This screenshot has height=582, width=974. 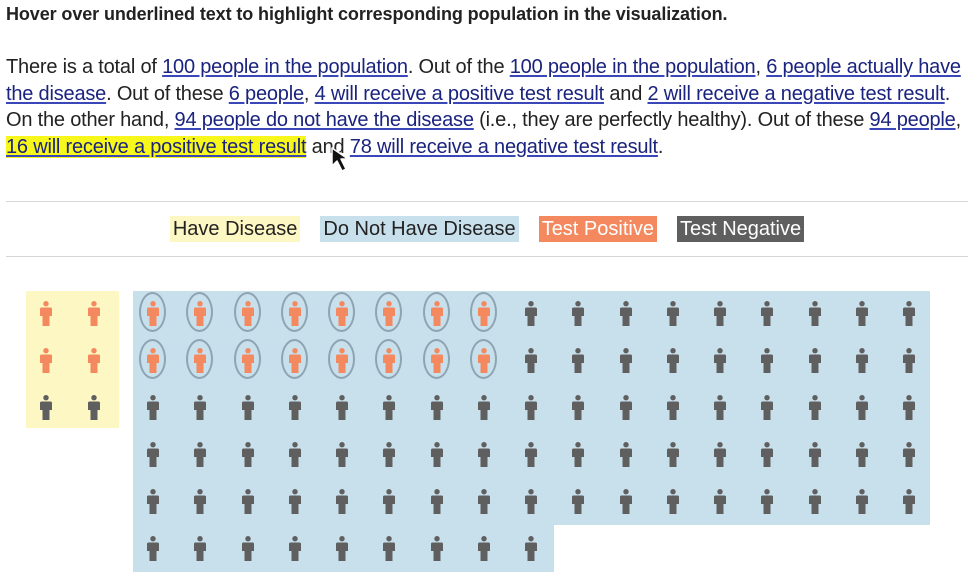 I want to click on paragraph-text: . Out of the, so click(x=458, y=67).